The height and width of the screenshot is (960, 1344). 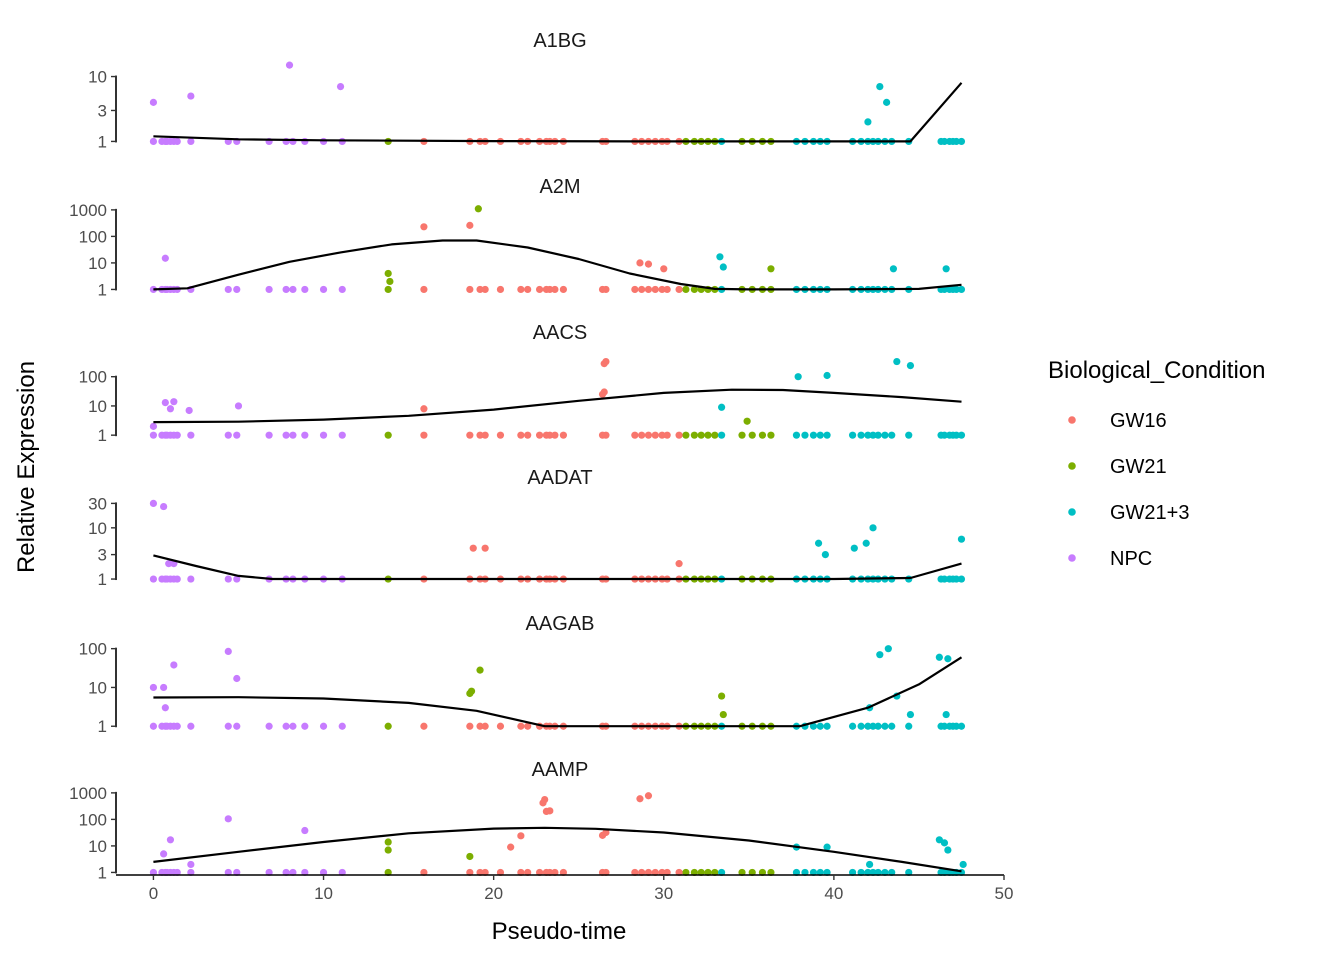 I want to click on trend-line-aacs, so click(x=557, y=406).